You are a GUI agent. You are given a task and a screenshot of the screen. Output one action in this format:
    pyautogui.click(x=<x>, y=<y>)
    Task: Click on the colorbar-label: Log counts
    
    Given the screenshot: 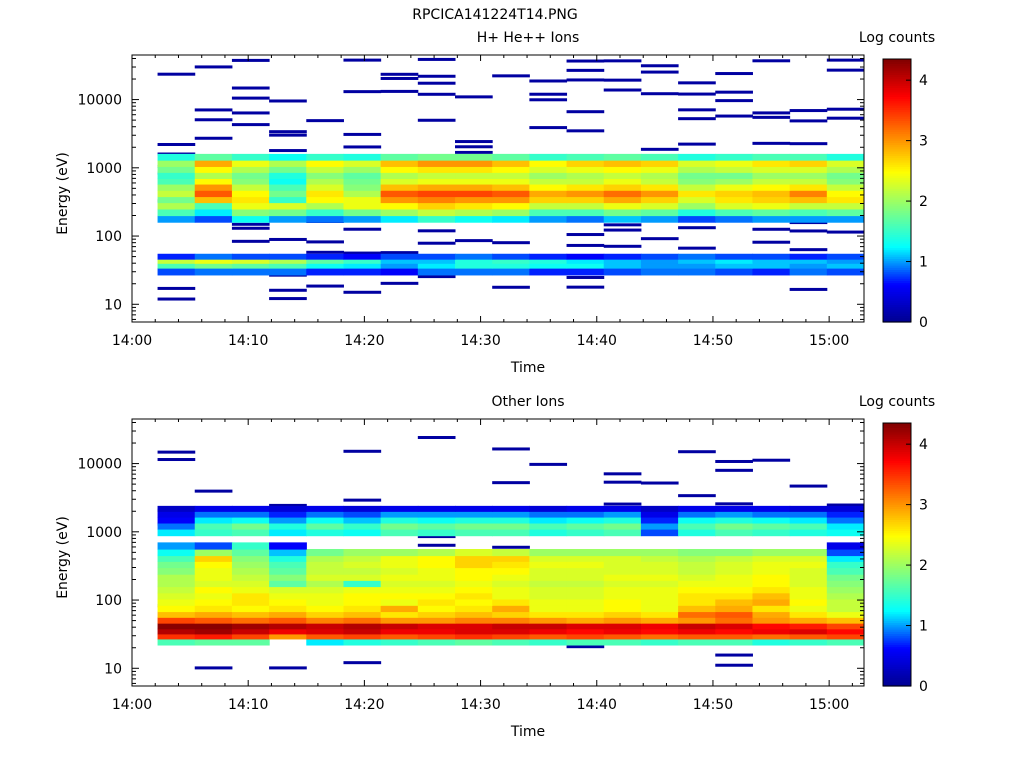 What is the action you would take?
    pyautogui.click(x=897, y=402)
    